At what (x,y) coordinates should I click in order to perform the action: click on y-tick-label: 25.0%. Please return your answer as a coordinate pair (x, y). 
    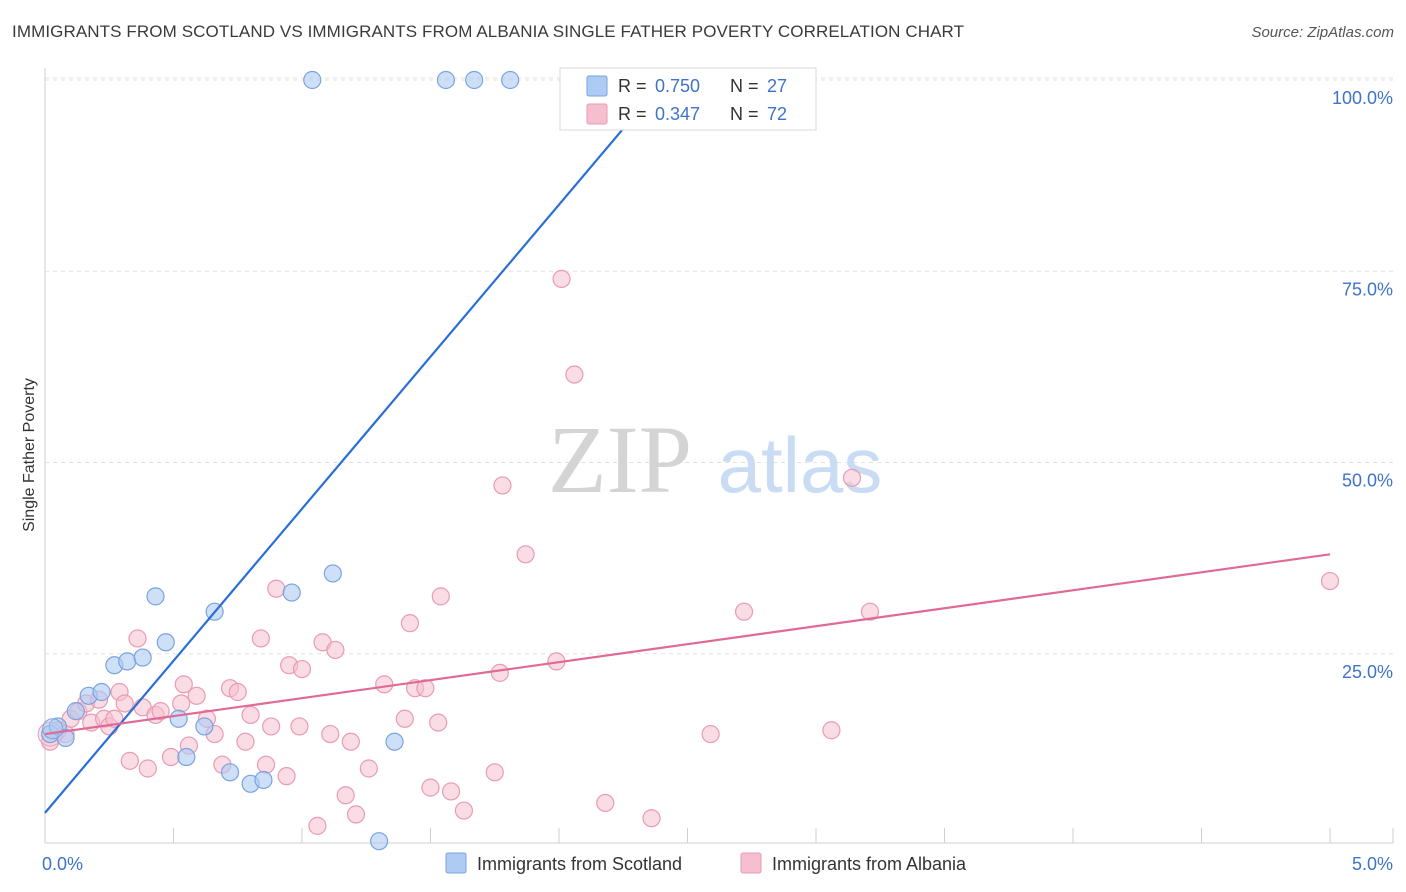
    Looking at the image, I should click on (1367, 672).